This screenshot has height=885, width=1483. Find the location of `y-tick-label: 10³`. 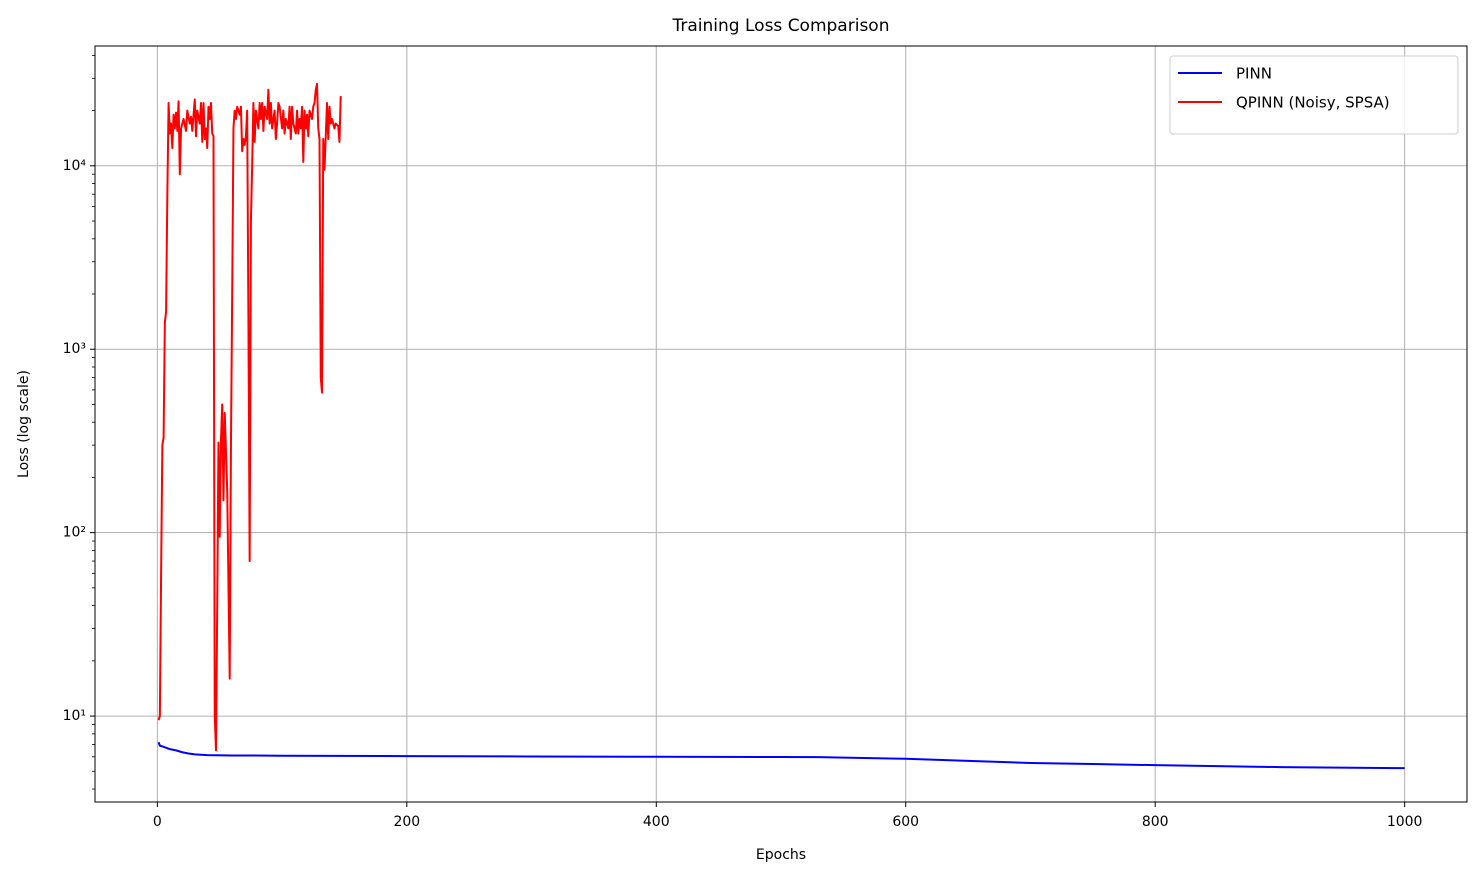

y-tick-label: 10³ is located at coordinates (74, 349).